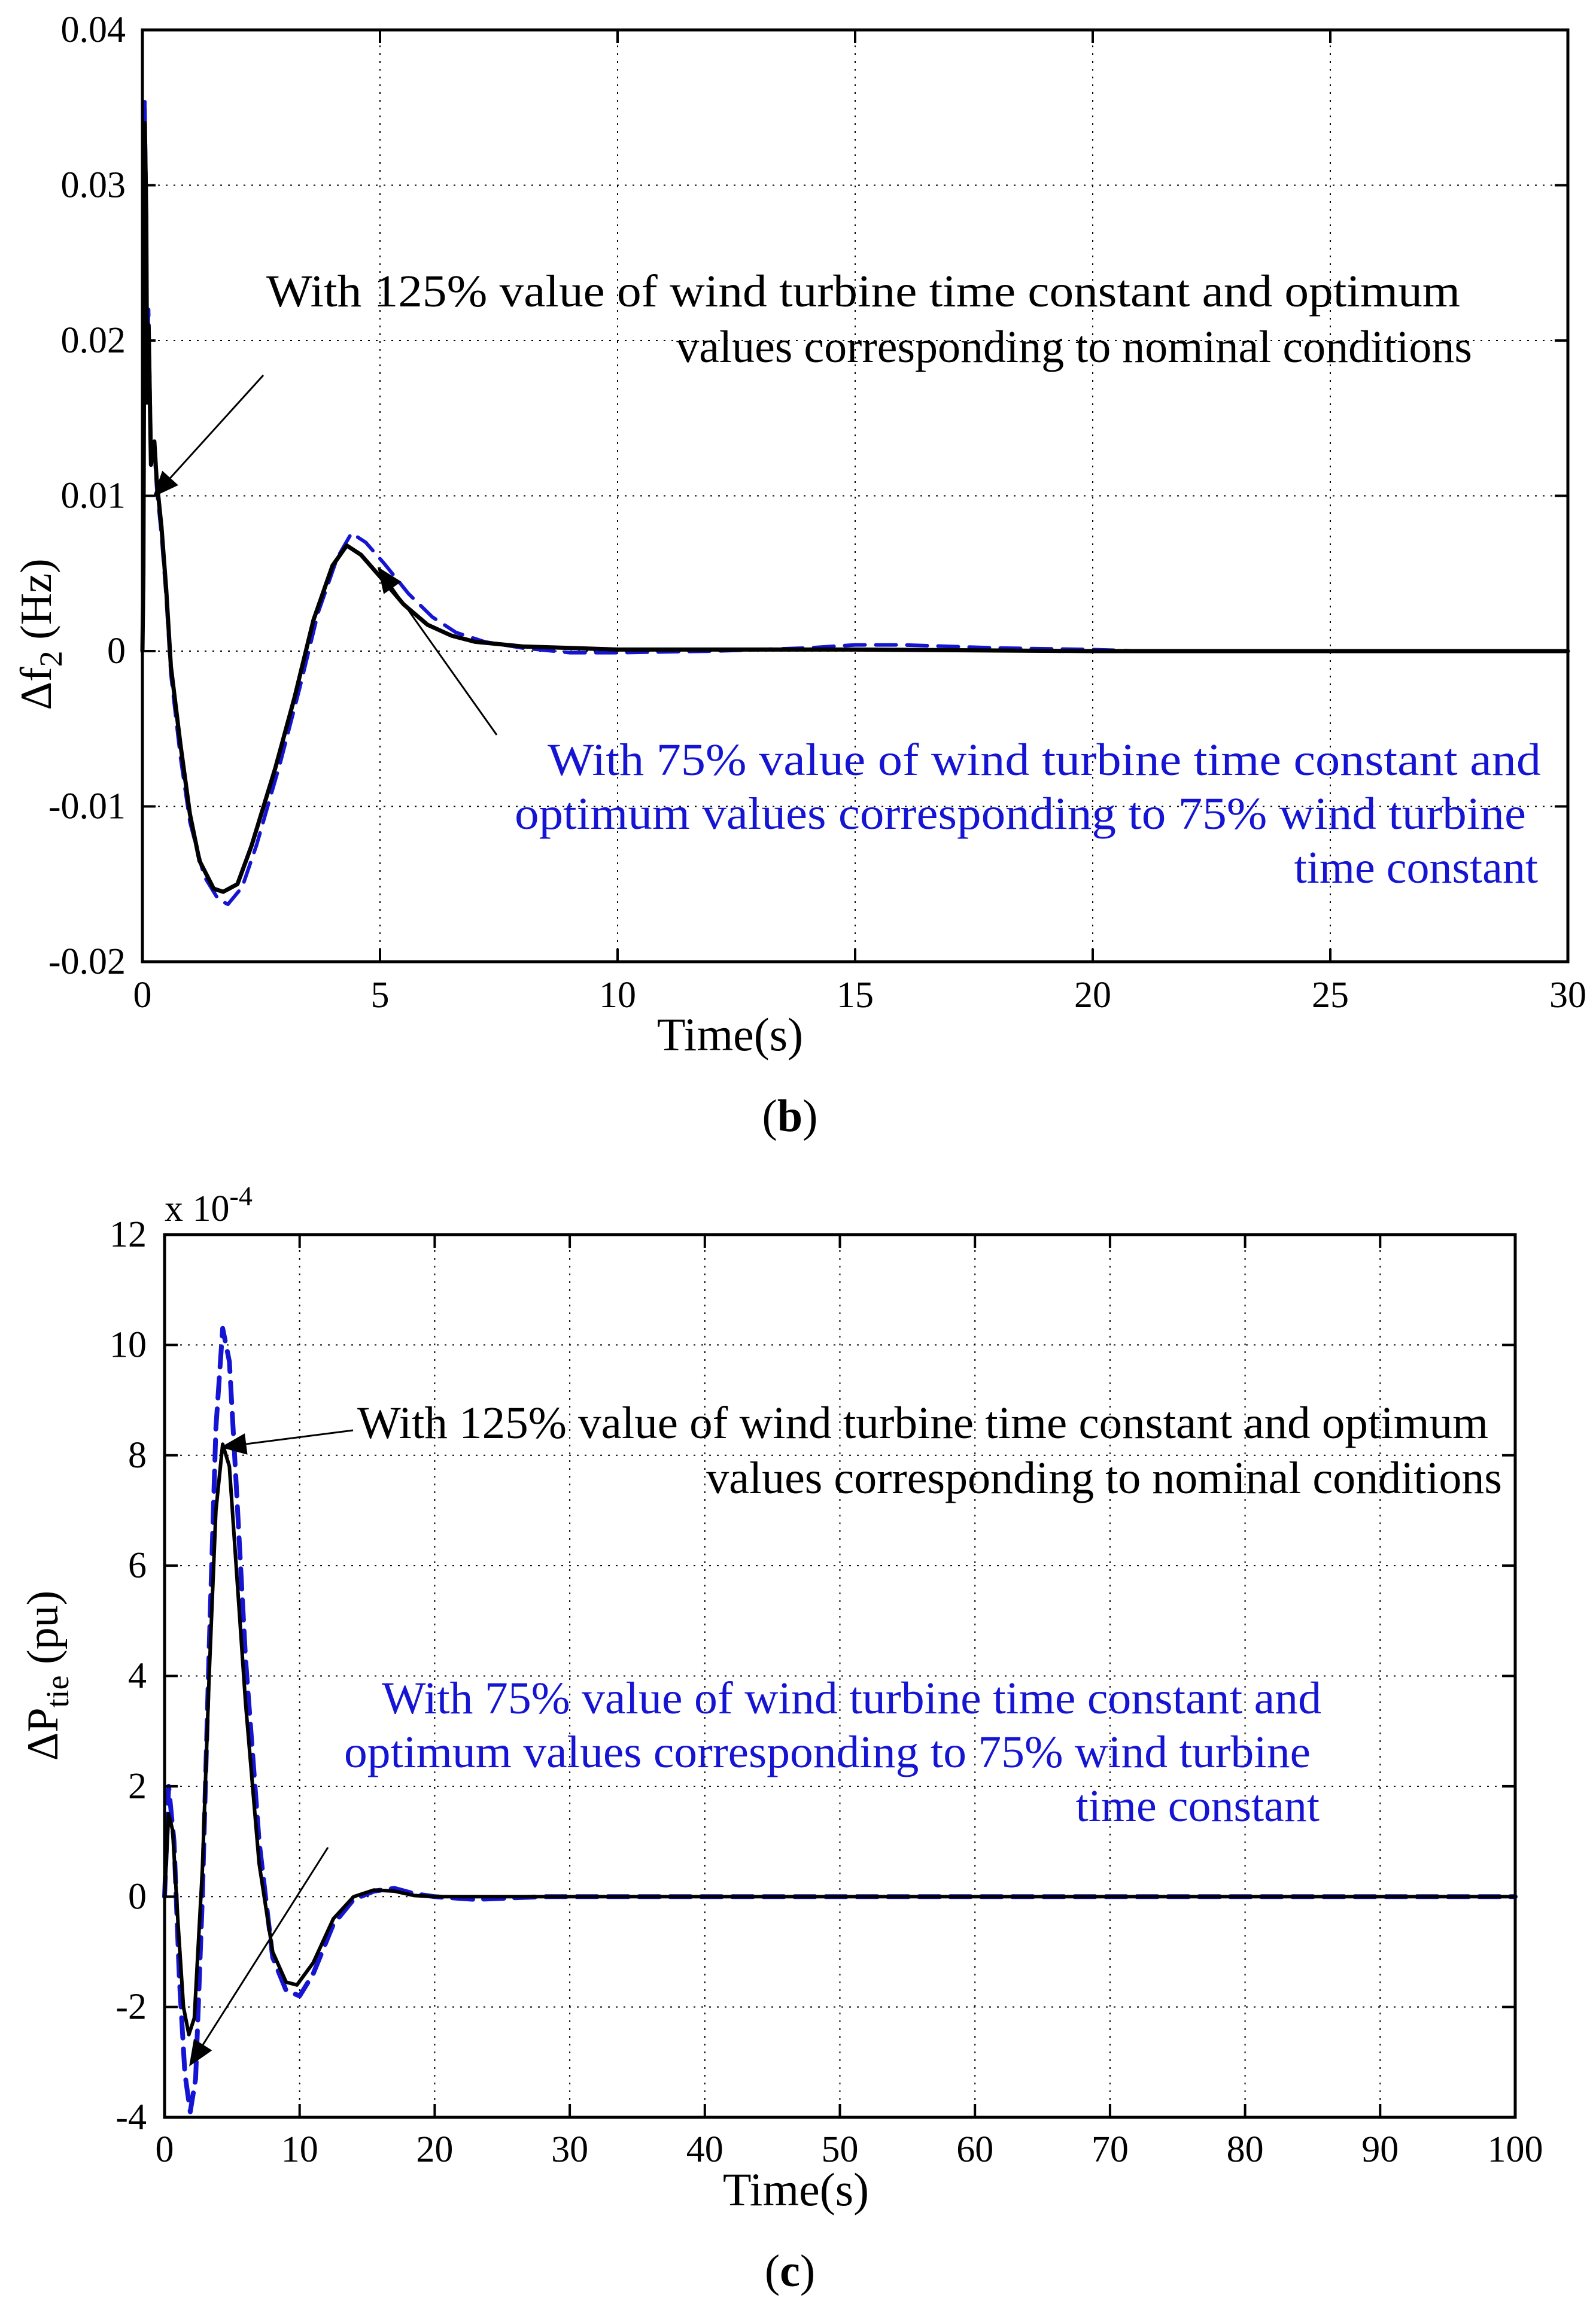 The width and height of the screenshot is (1596, 2319). Describe the element at coordinates (796, 2189) in the screenshot. I see `chart-c-xlabel: Time(s)` at that location.